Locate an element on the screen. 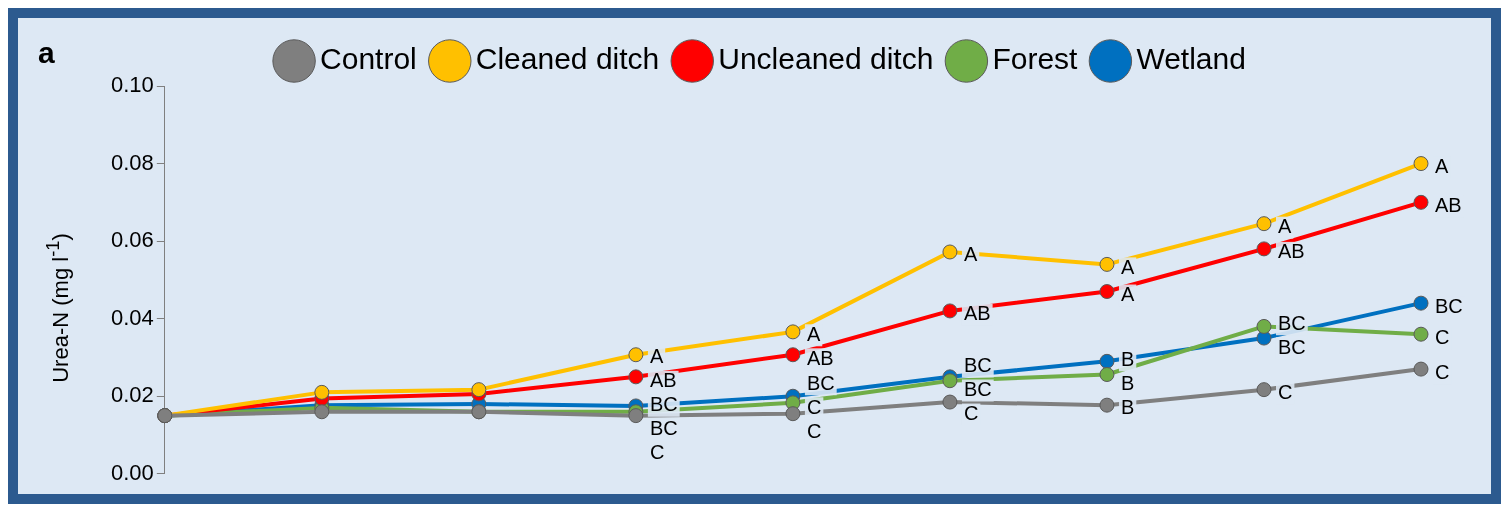 Image resolution: width=1509 pixels, height=512 pixels. y-tick-label: 0.00 is located at coordinates (132, 472).